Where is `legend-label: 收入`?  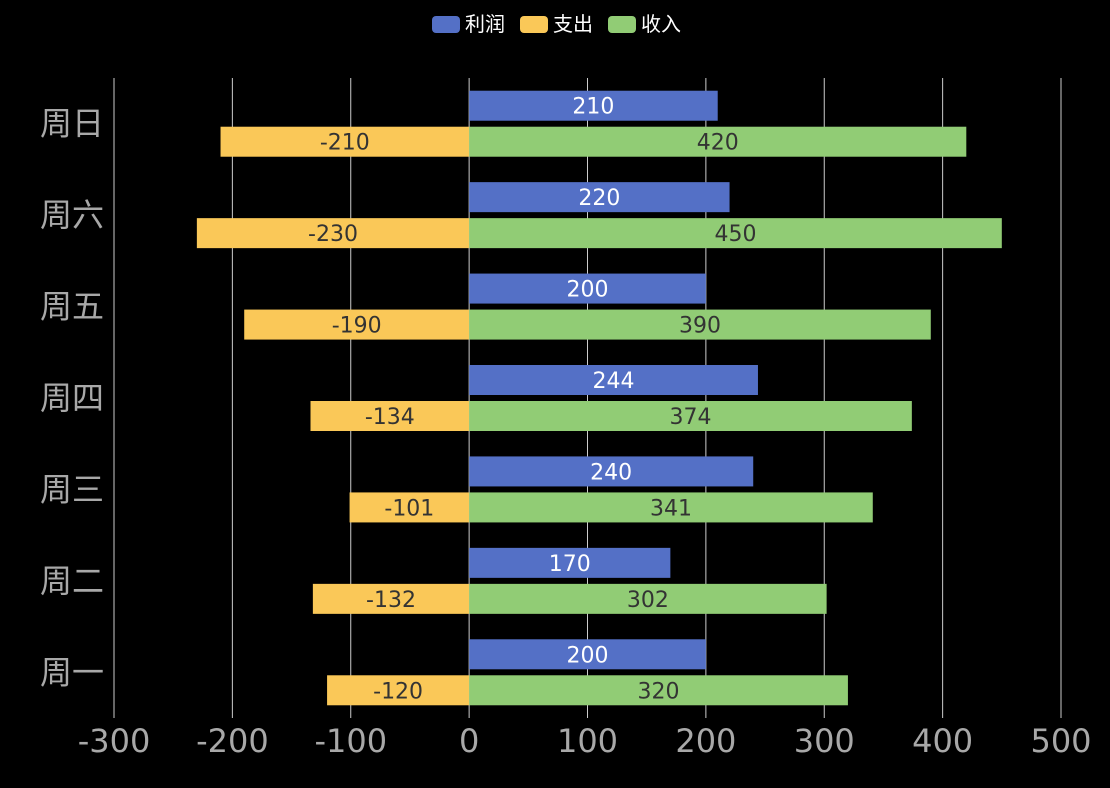
legend-label: 收入 is located at coordinates (661, 24).